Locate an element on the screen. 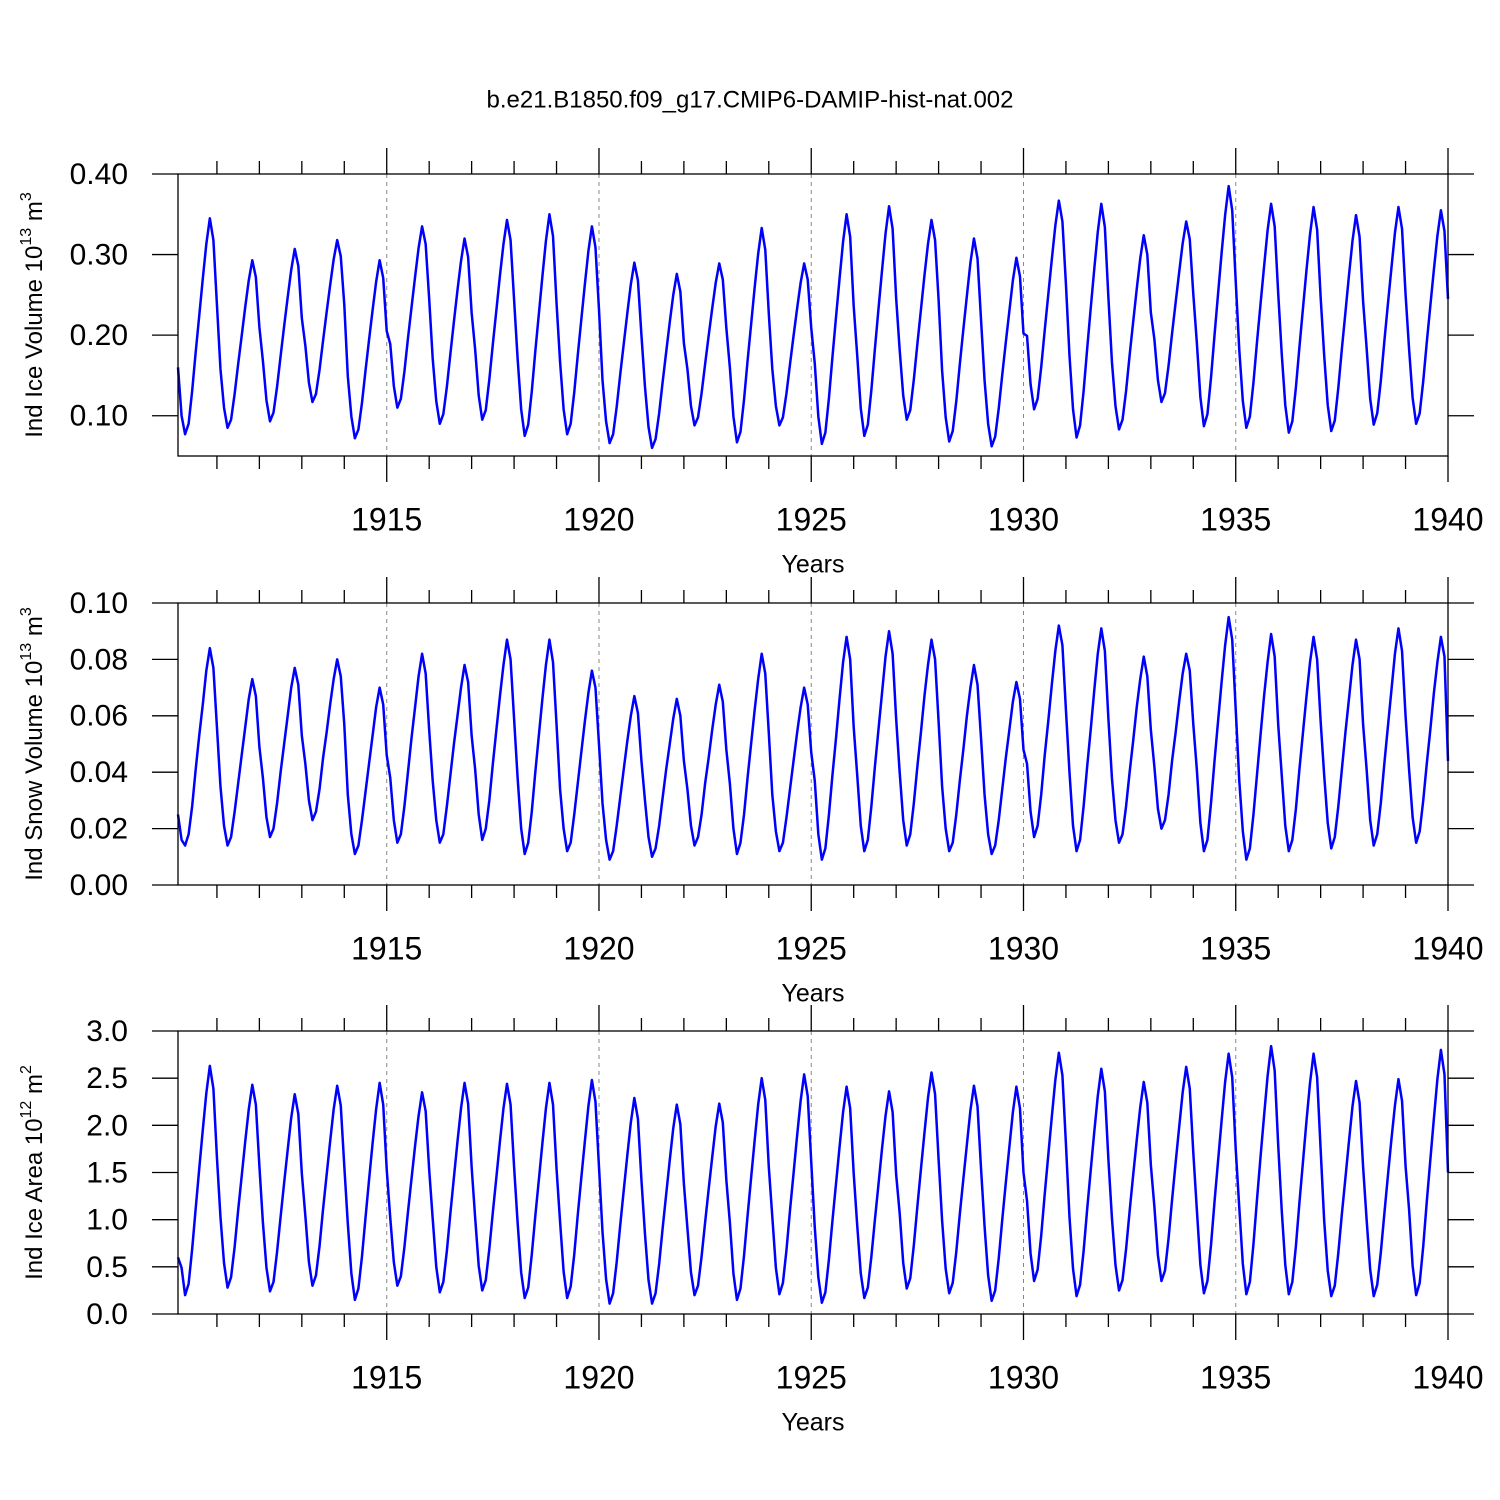 Image resolution: width=1500 pixels, height=1500 pixels. y-tick-label: 0.40 is located at coordinates (99, 174).